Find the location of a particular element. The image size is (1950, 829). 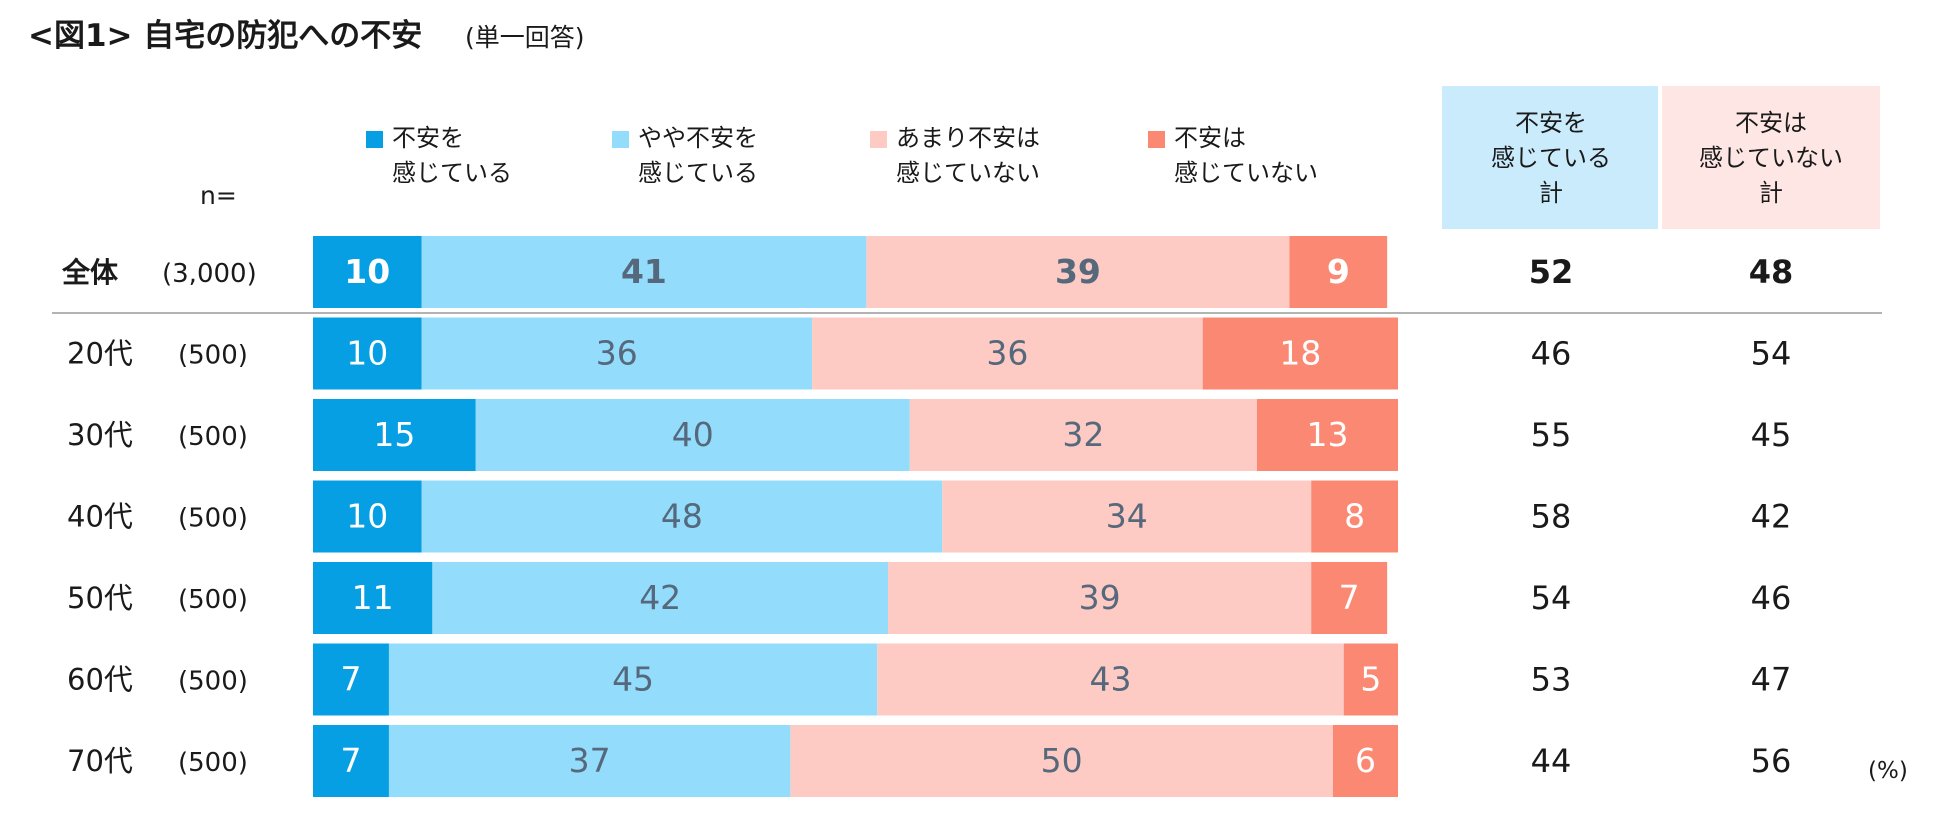

category-label: 全体 is located at coordinates (90, 272).